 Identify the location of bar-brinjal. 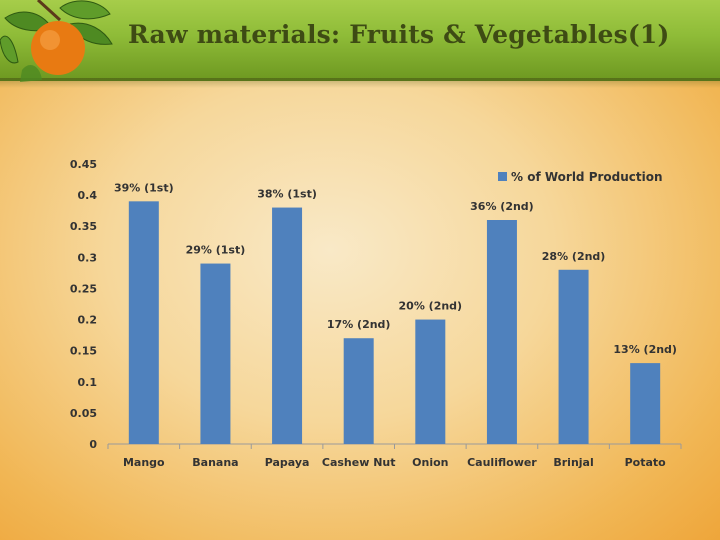
(573, 356).